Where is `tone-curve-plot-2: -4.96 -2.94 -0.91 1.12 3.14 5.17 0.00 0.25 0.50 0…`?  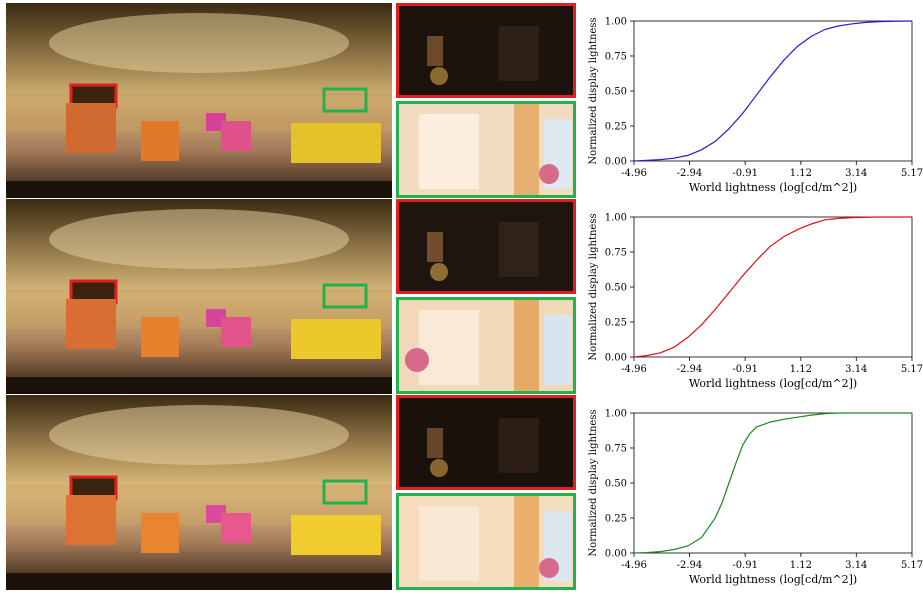
tone-curve-plot-2: -4.96 -2.94 -0.91 1.12 3.14 5.17 0.00 0.25 0.50 0… is located at coordinates (753, 296).